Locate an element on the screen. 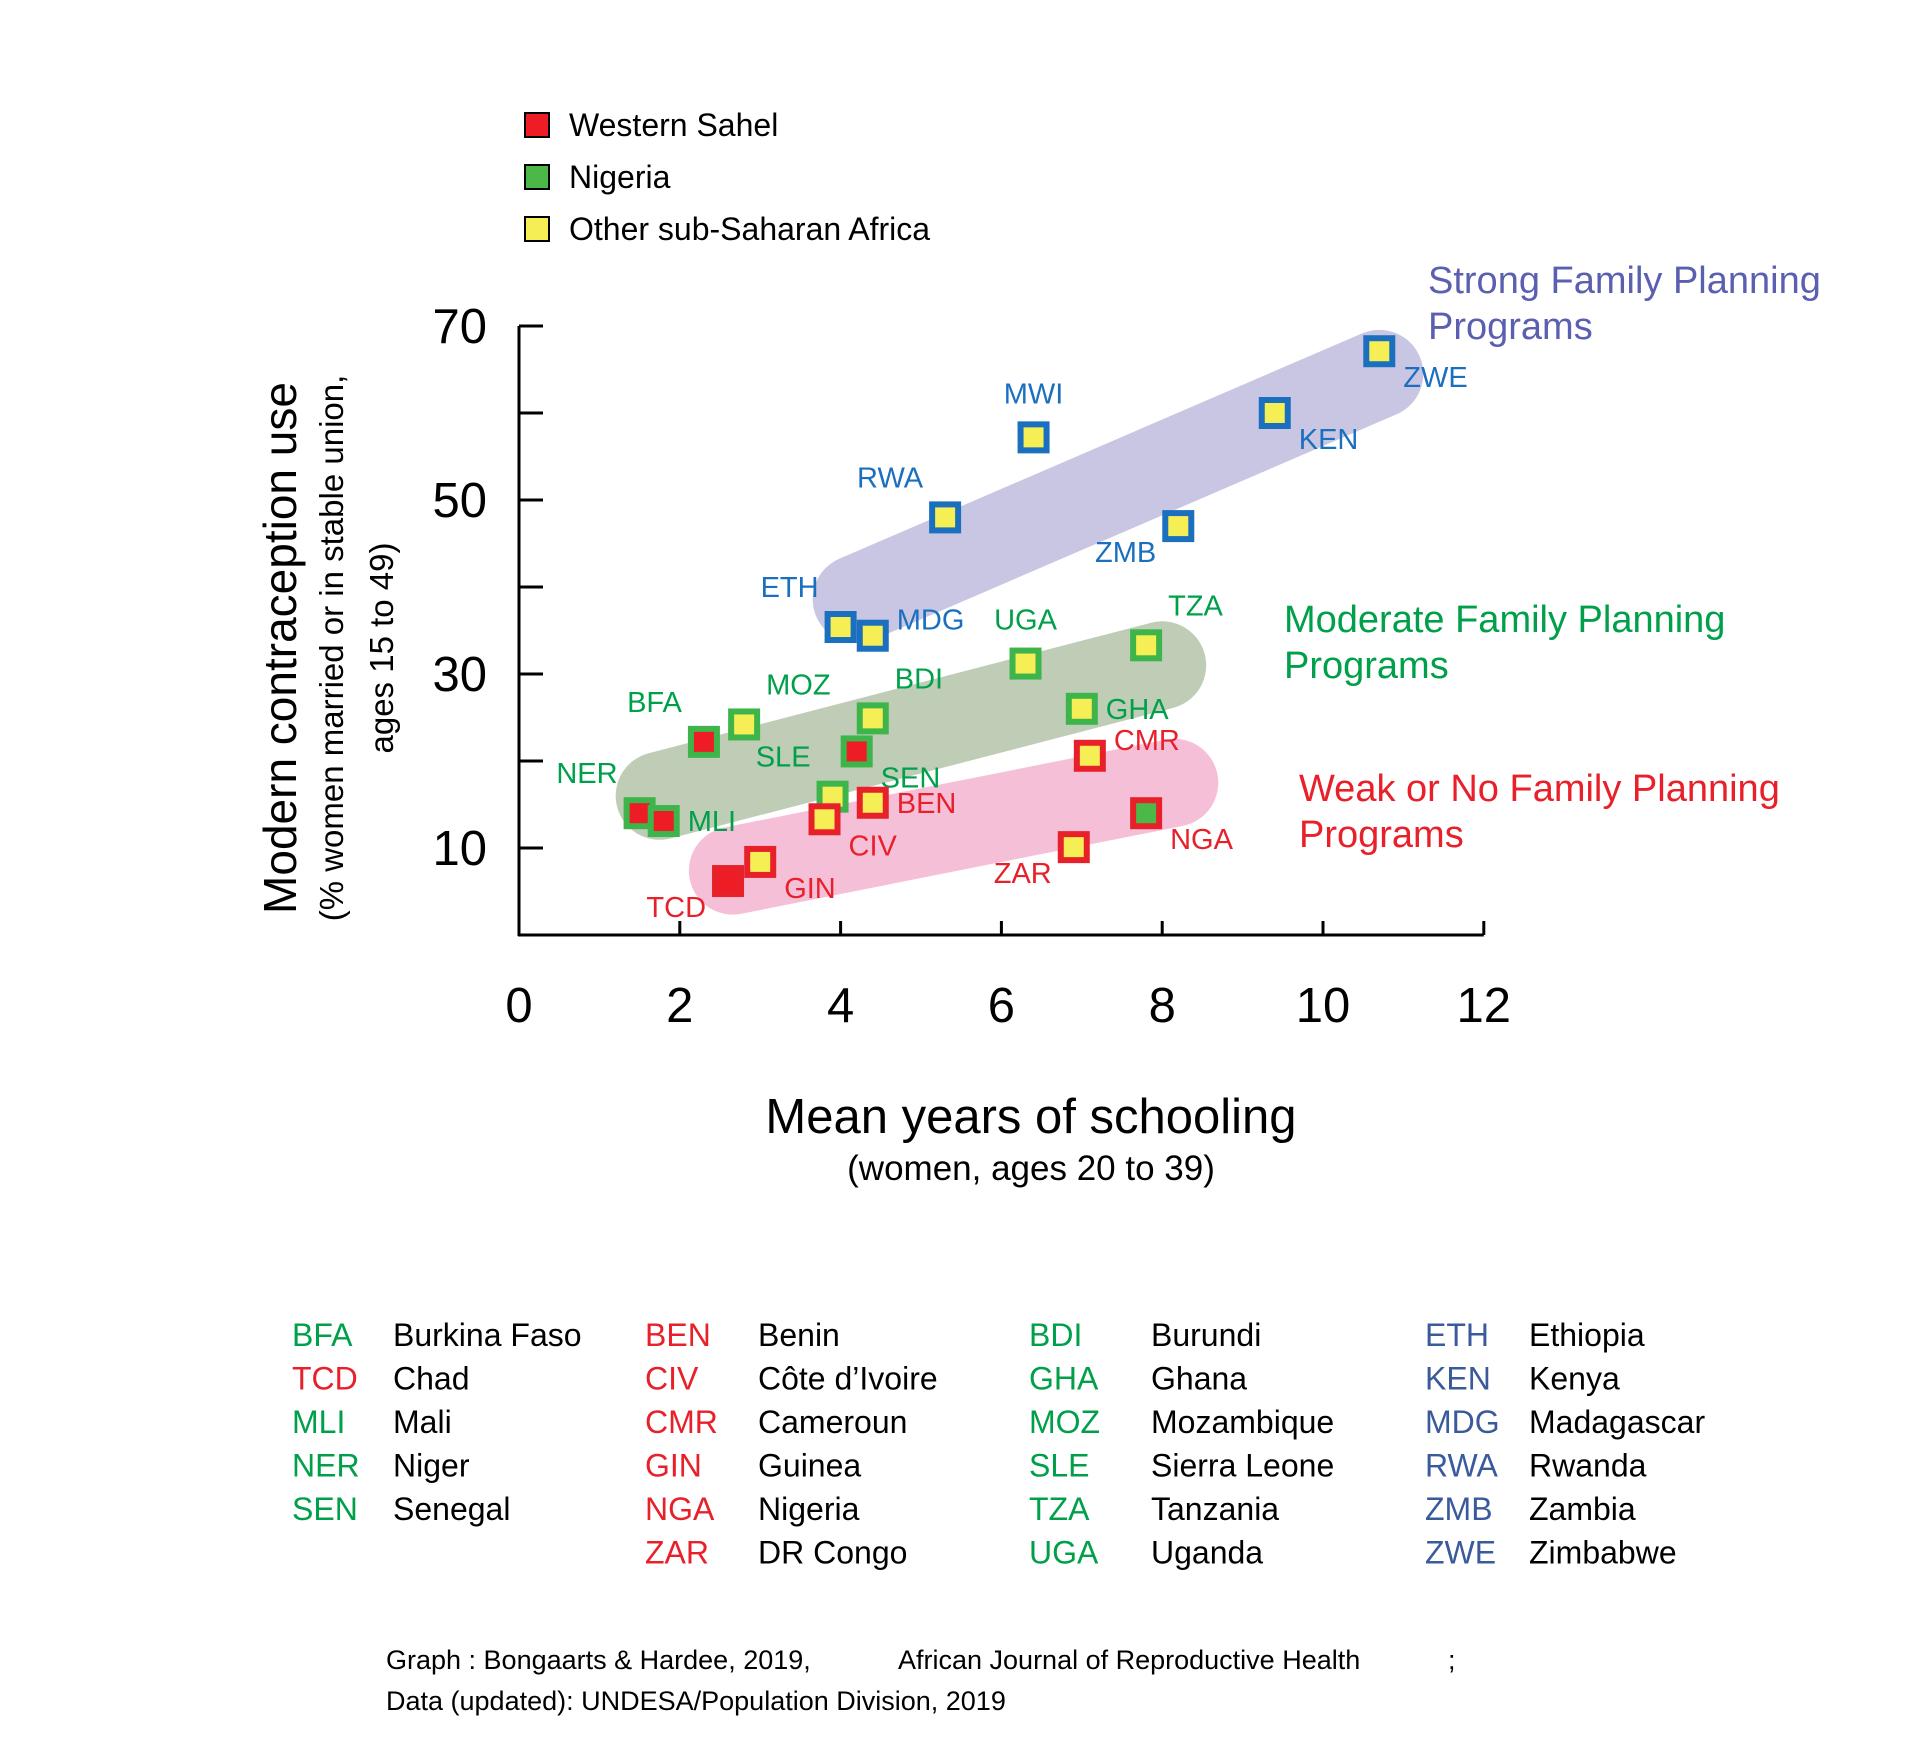  annotation-strong-line1: Strong Family Planning is located at coordinates (1624, 281).